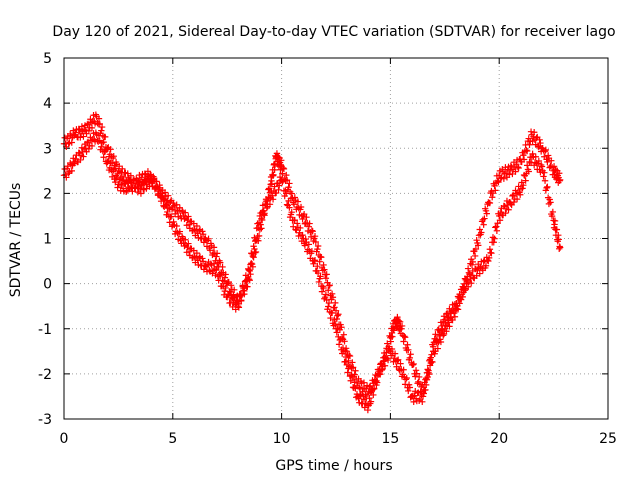 Image resolution: width=640 pixels, height=480 pixels. Describe the element at coordinates (608, 439) in the screenshot. I see `x-tick-label: 25` at that location.